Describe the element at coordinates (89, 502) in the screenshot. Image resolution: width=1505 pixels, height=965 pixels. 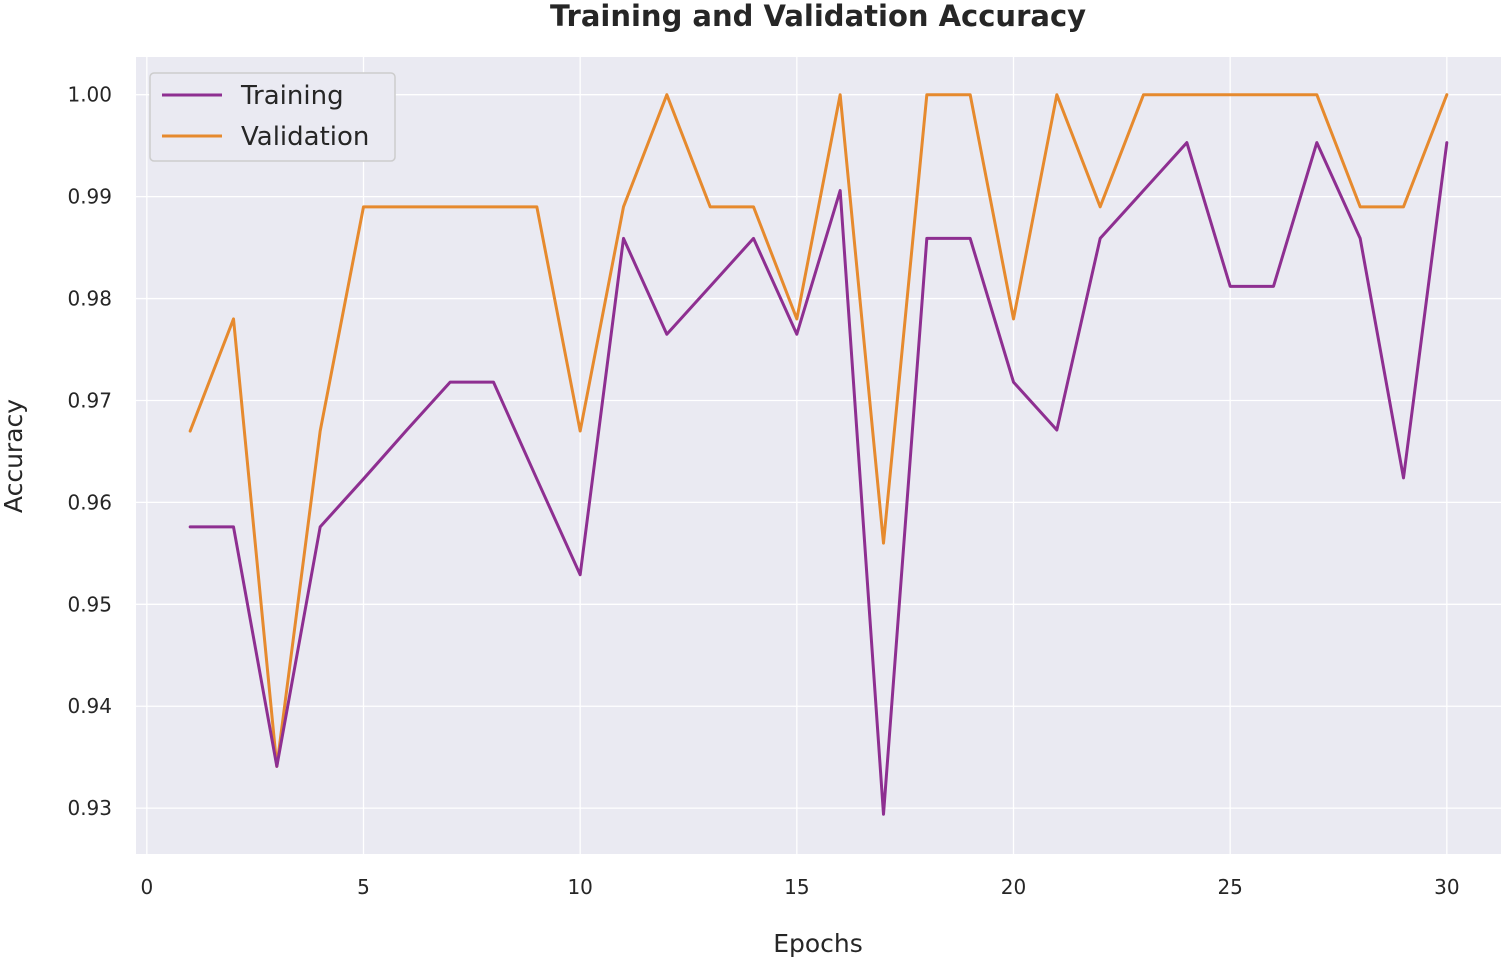
I see `y-tick-label: 0.96` at that location.